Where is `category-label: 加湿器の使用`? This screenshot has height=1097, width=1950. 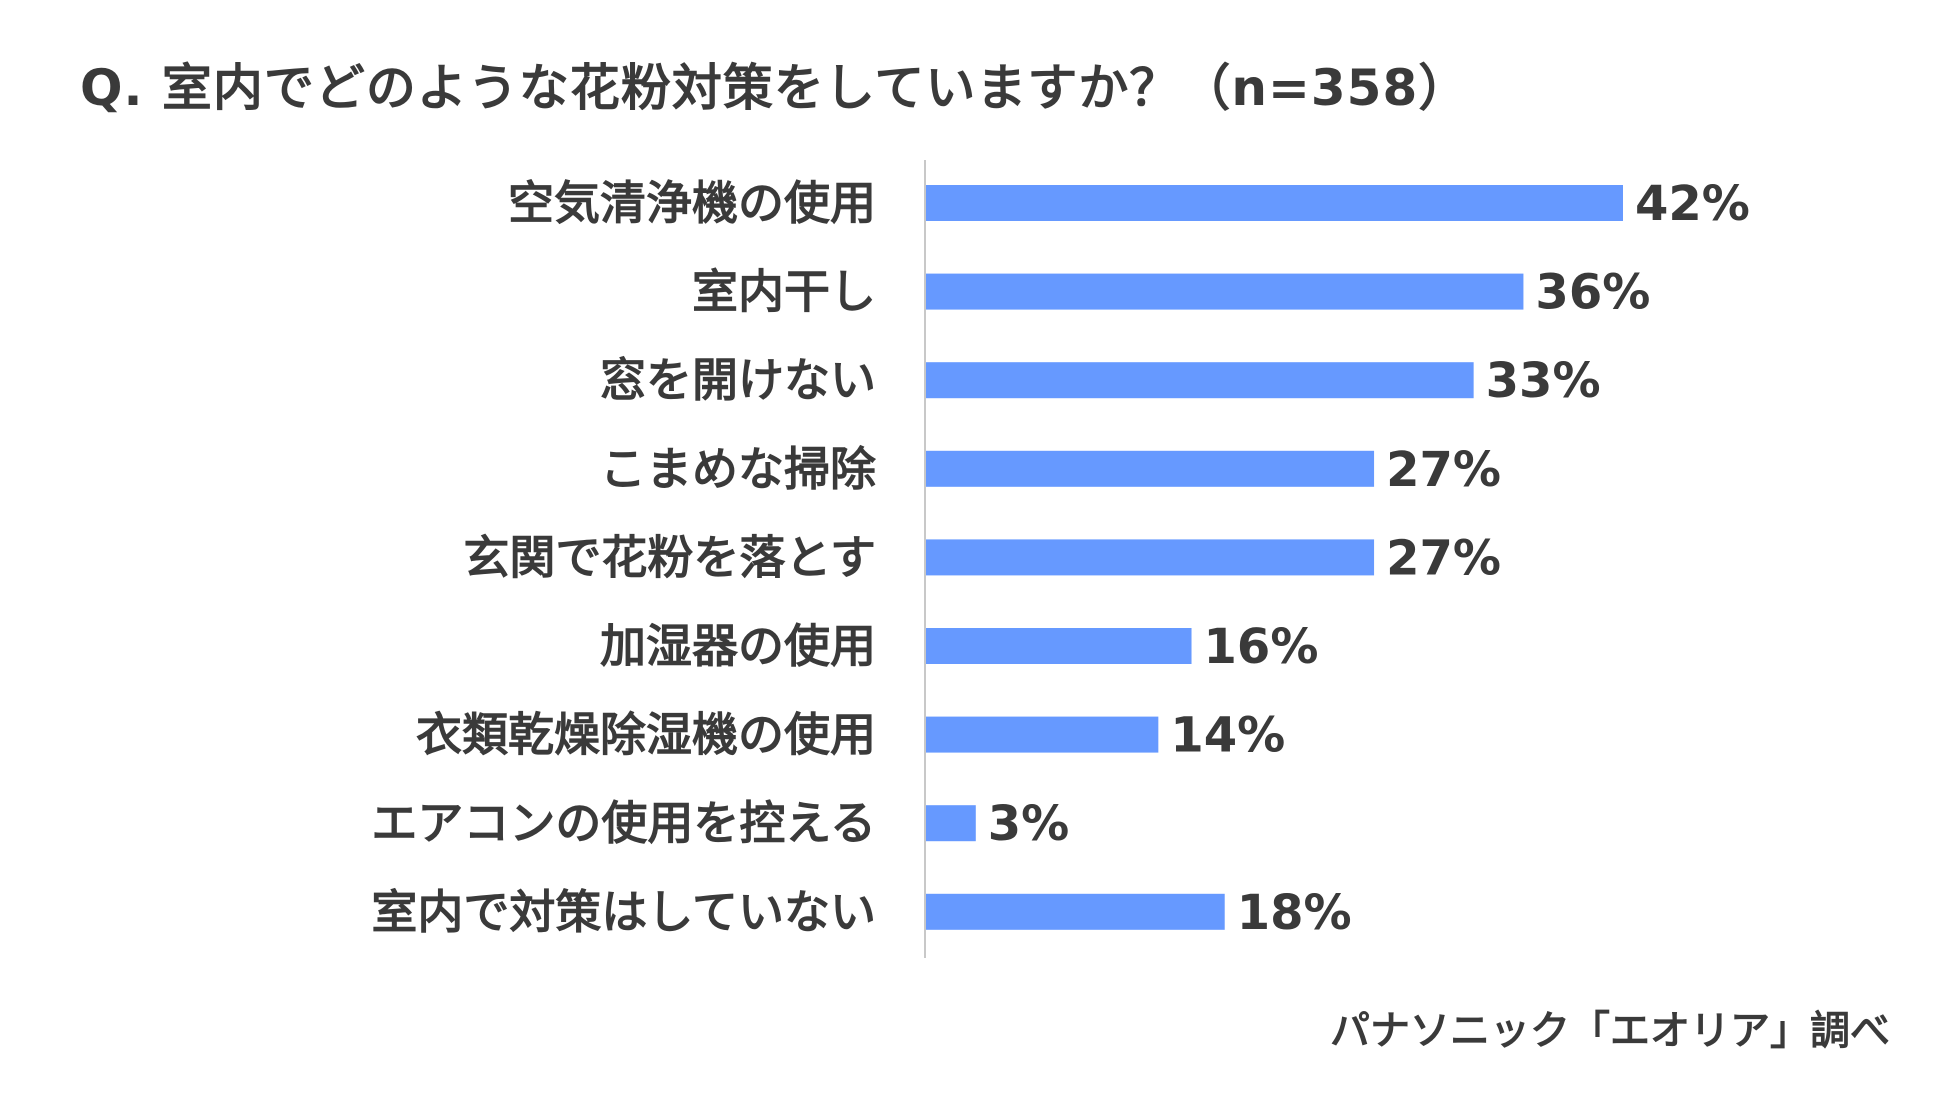
category-label: 加湿器の使用 is located at coordinates (738, 646).